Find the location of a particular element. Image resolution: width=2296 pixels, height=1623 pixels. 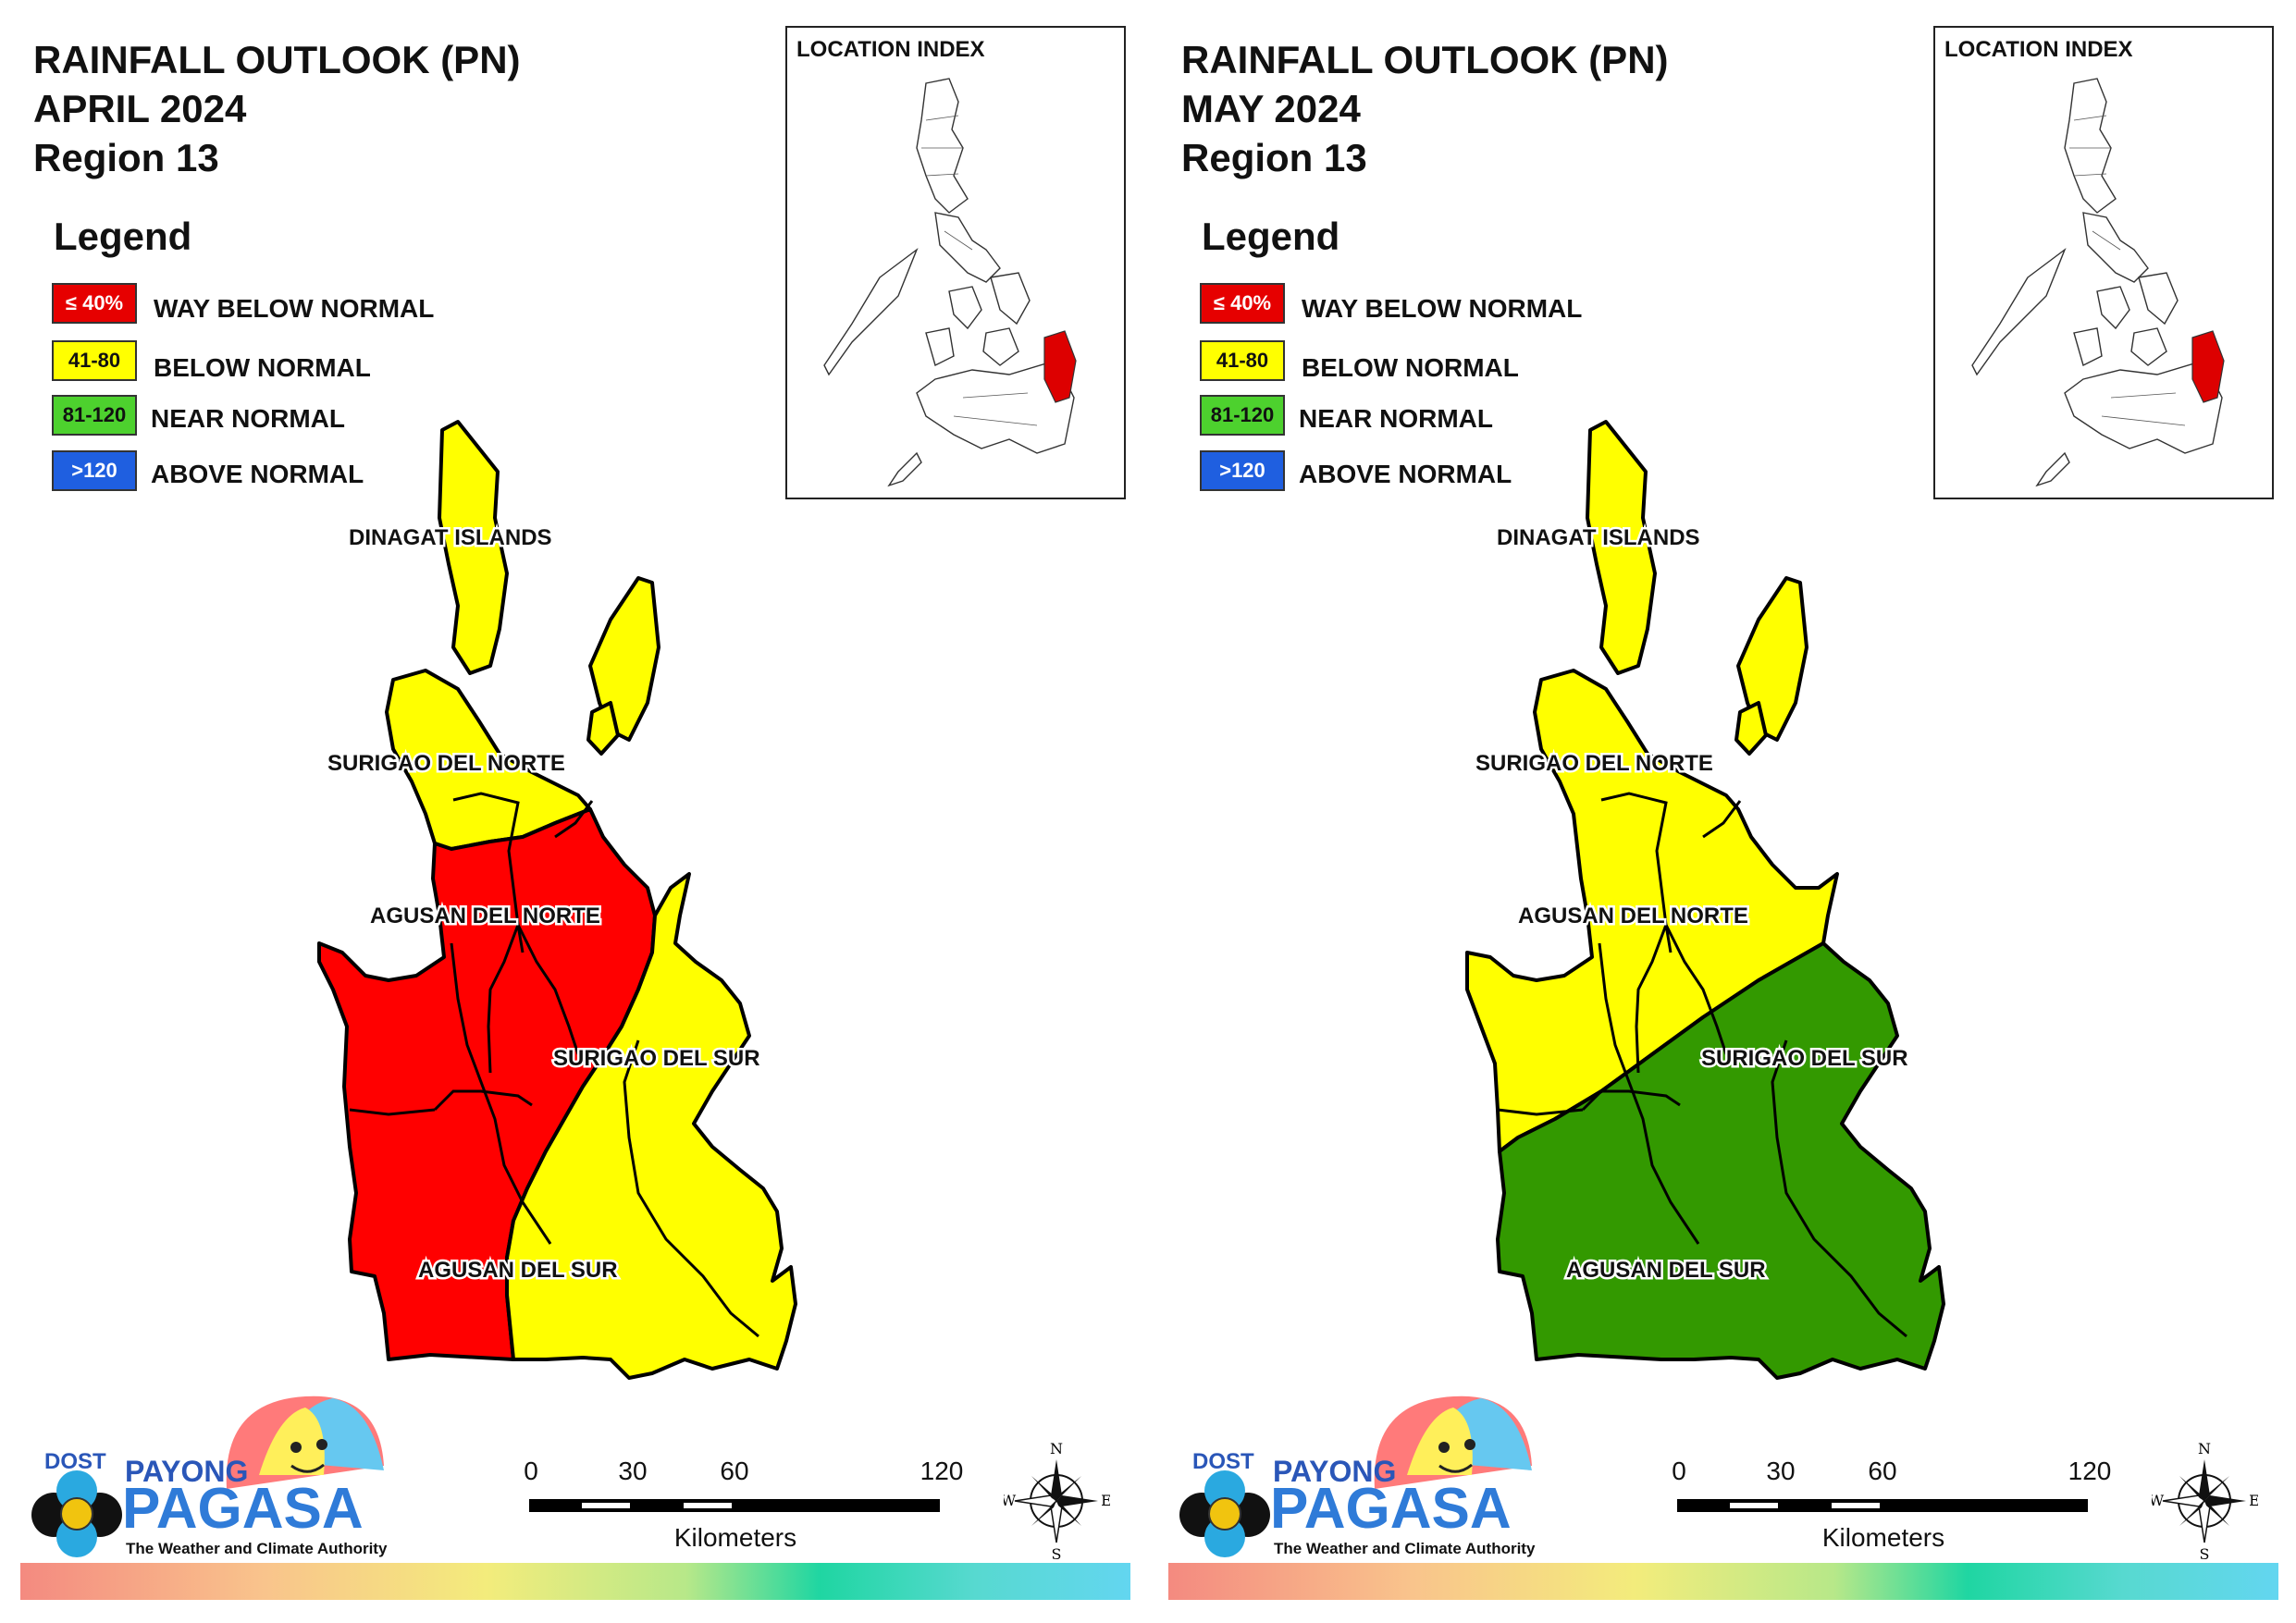

south-green-zone is located at coordinates (1720, 1160).